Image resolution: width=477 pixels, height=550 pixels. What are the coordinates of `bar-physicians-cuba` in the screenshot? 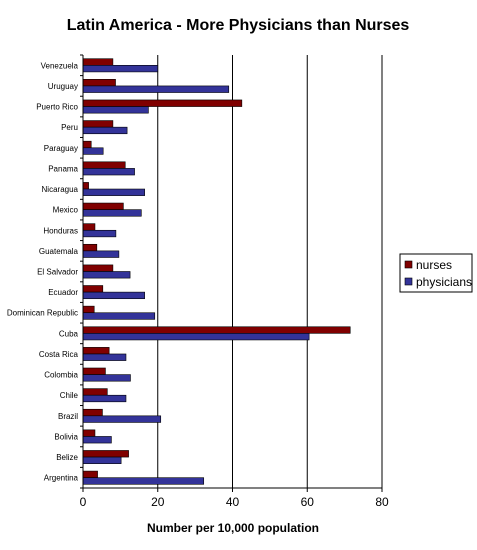 It's located at (196, 337).